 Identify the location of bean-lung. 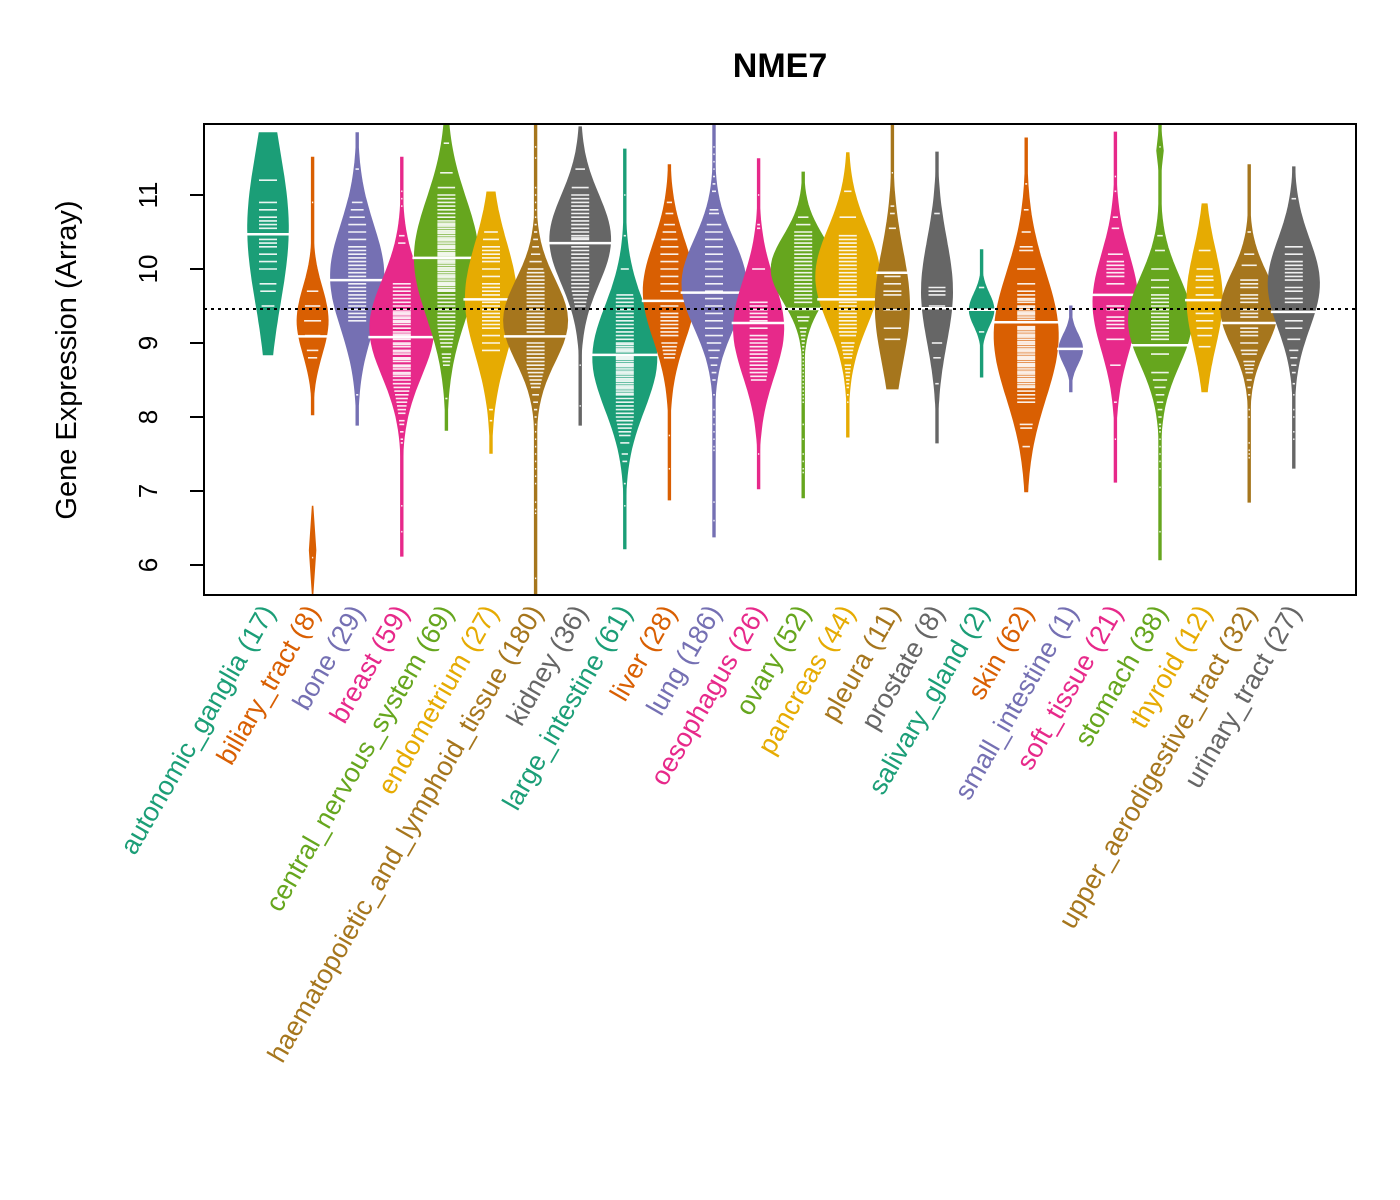
(714, 330).